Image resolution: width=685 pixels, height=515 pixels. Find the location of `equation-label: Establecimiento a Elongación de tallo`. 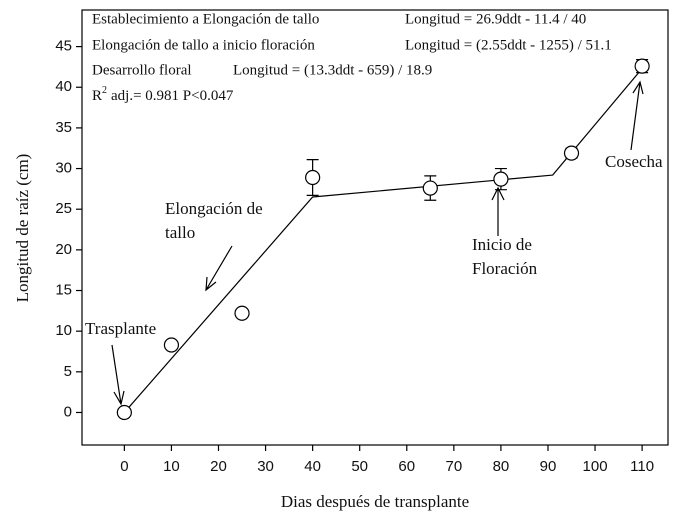

equation-label: Establecimiento a Elongación de tallo is located at coordinates (205, 19).